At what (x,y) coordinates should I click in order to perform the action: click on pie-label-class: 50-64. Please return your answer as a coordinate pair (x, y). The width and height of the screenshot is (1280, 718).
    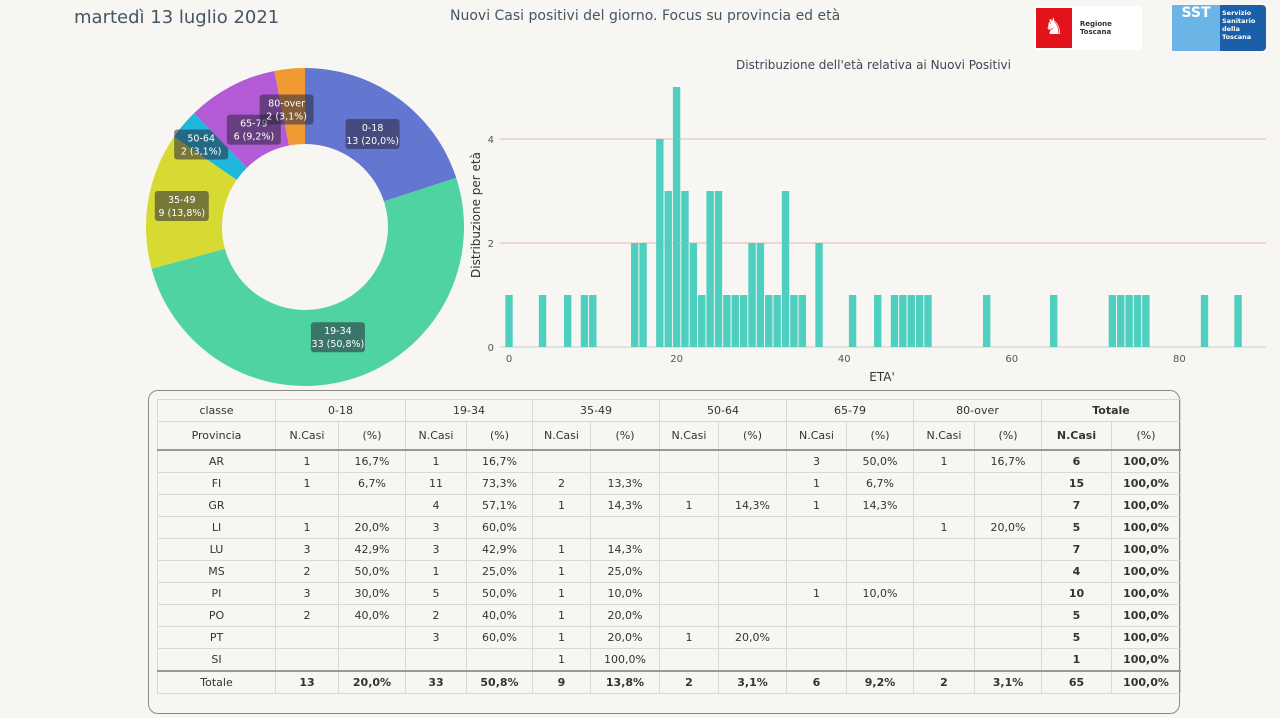
    Looking at the image, I should click on (201, 138).